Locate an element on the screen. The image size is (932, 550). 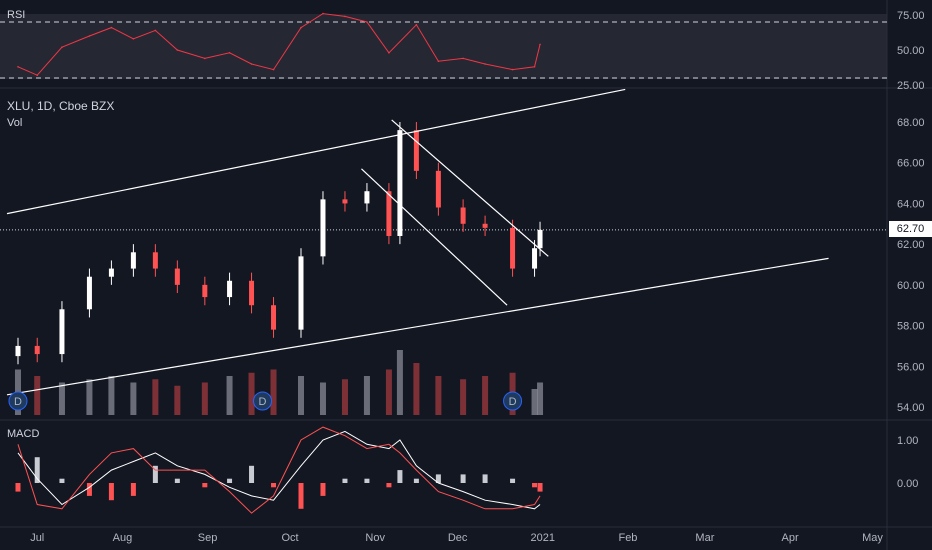
x-tick-label: Jul is located at coordinates (37, 538).